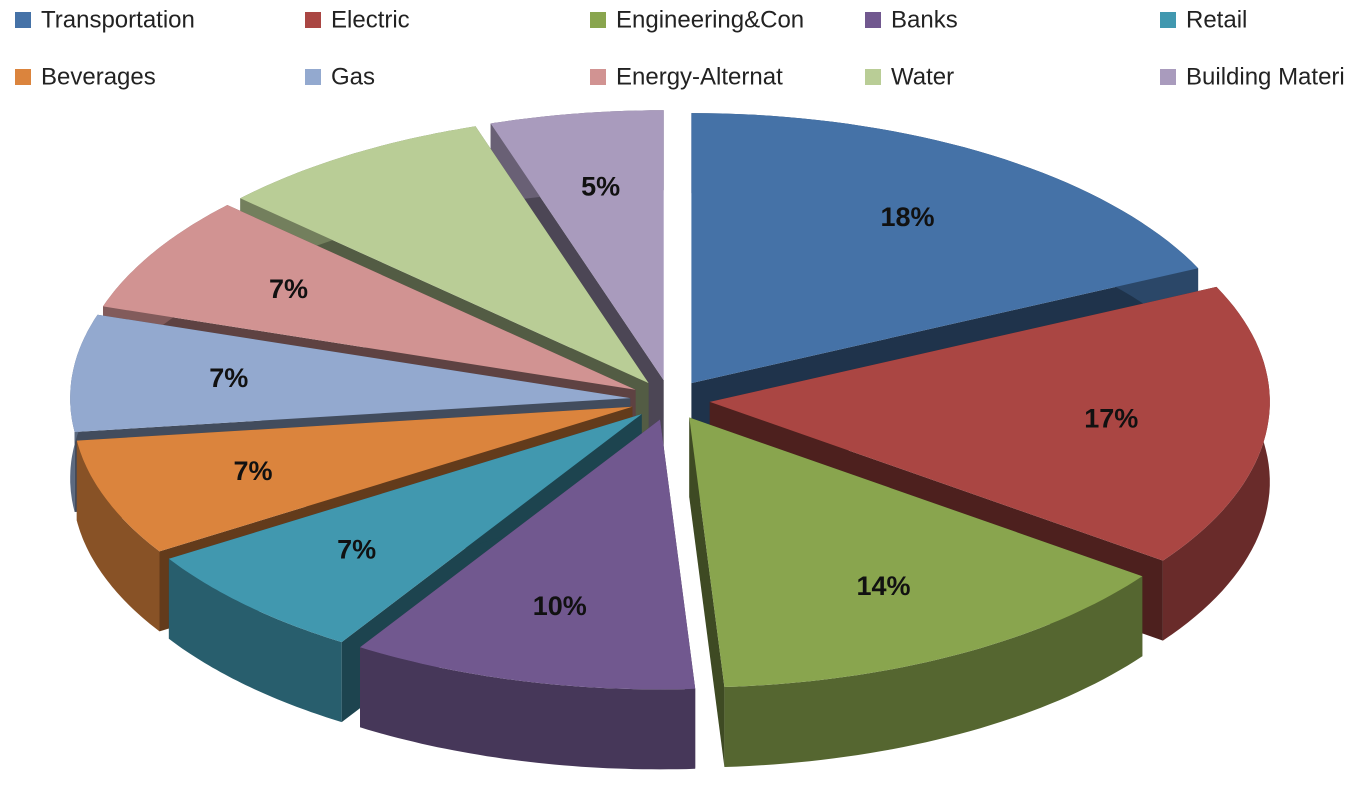 Image resolution: width=1371 pixels, height=795 pixels. I want to click on data-label: 17%, so click(1111, 418).